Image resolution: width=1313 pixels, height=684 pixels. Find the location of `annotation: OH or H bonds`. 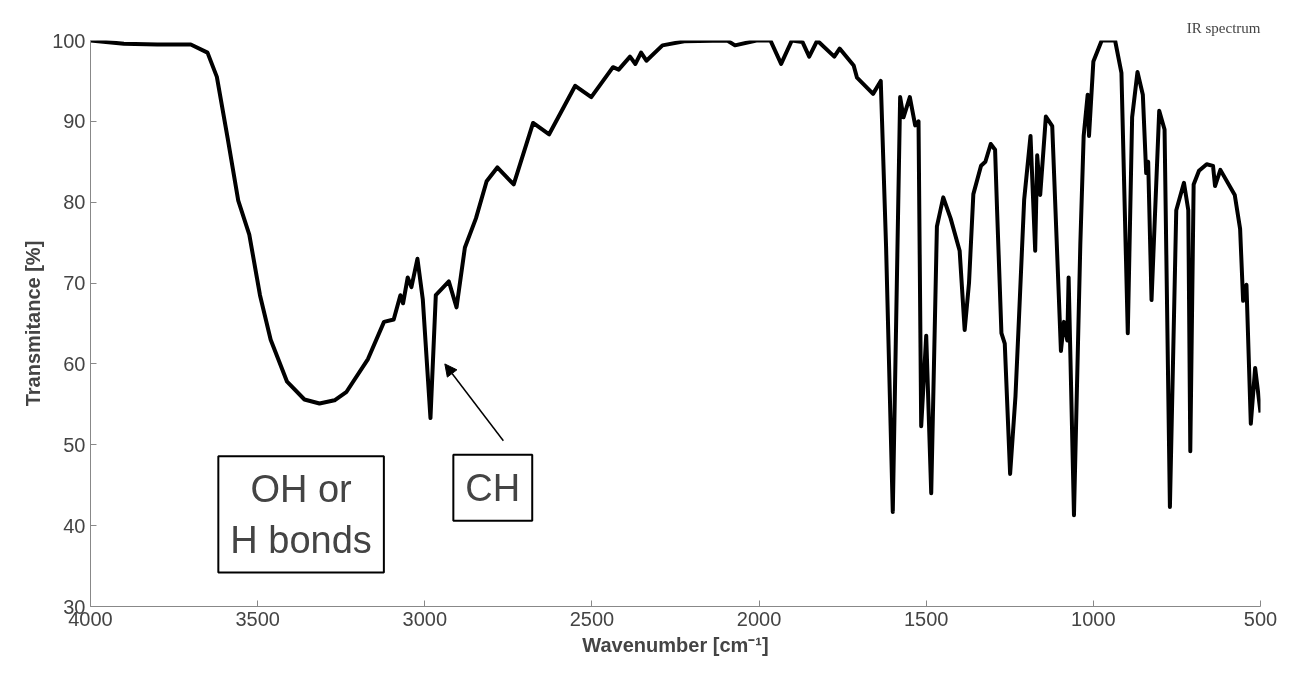

annotation: OH or H bonds is located at coordinates (301, 514).